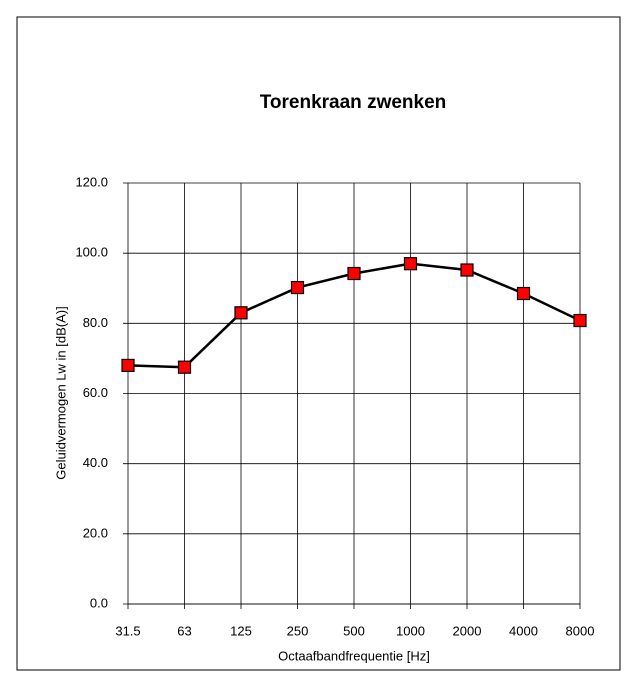 This screenshot has height=688, width=637. Describe the element at coordinates (60, 392) in the screenshot. I see `y-axis-label: Geluidvermogen Lw in [dB(A)]` at that location.